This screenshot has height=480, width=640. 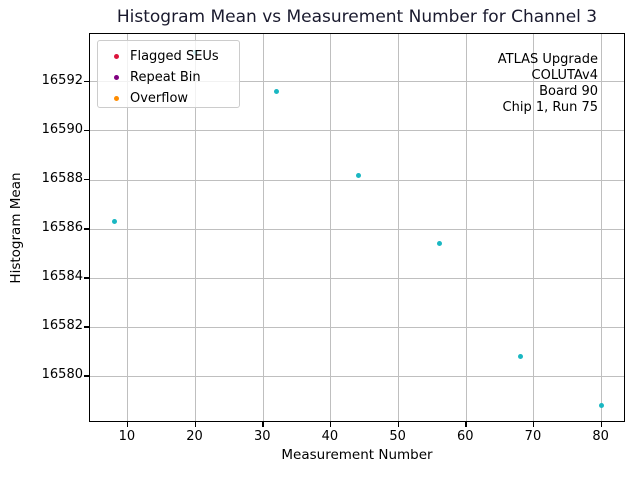 I want to click on legend-entry-label: Overflow, so click(x=159, y=98).